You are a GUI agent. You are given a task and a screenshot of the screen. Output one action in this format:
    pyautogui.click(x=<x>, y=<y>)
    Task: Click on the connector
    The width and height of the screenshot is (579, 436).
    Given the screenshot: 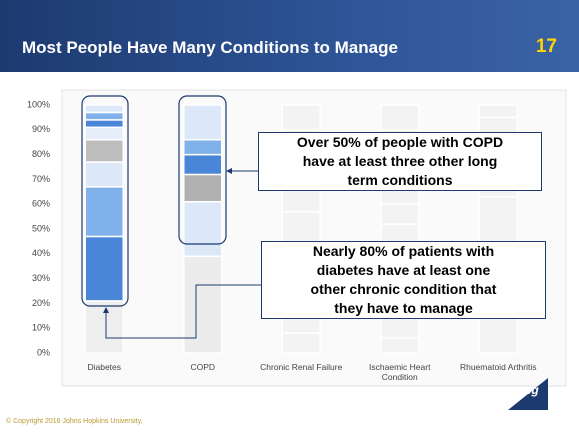 What is the action you would take?
    pyautogui.click(x=183, y=311)
    